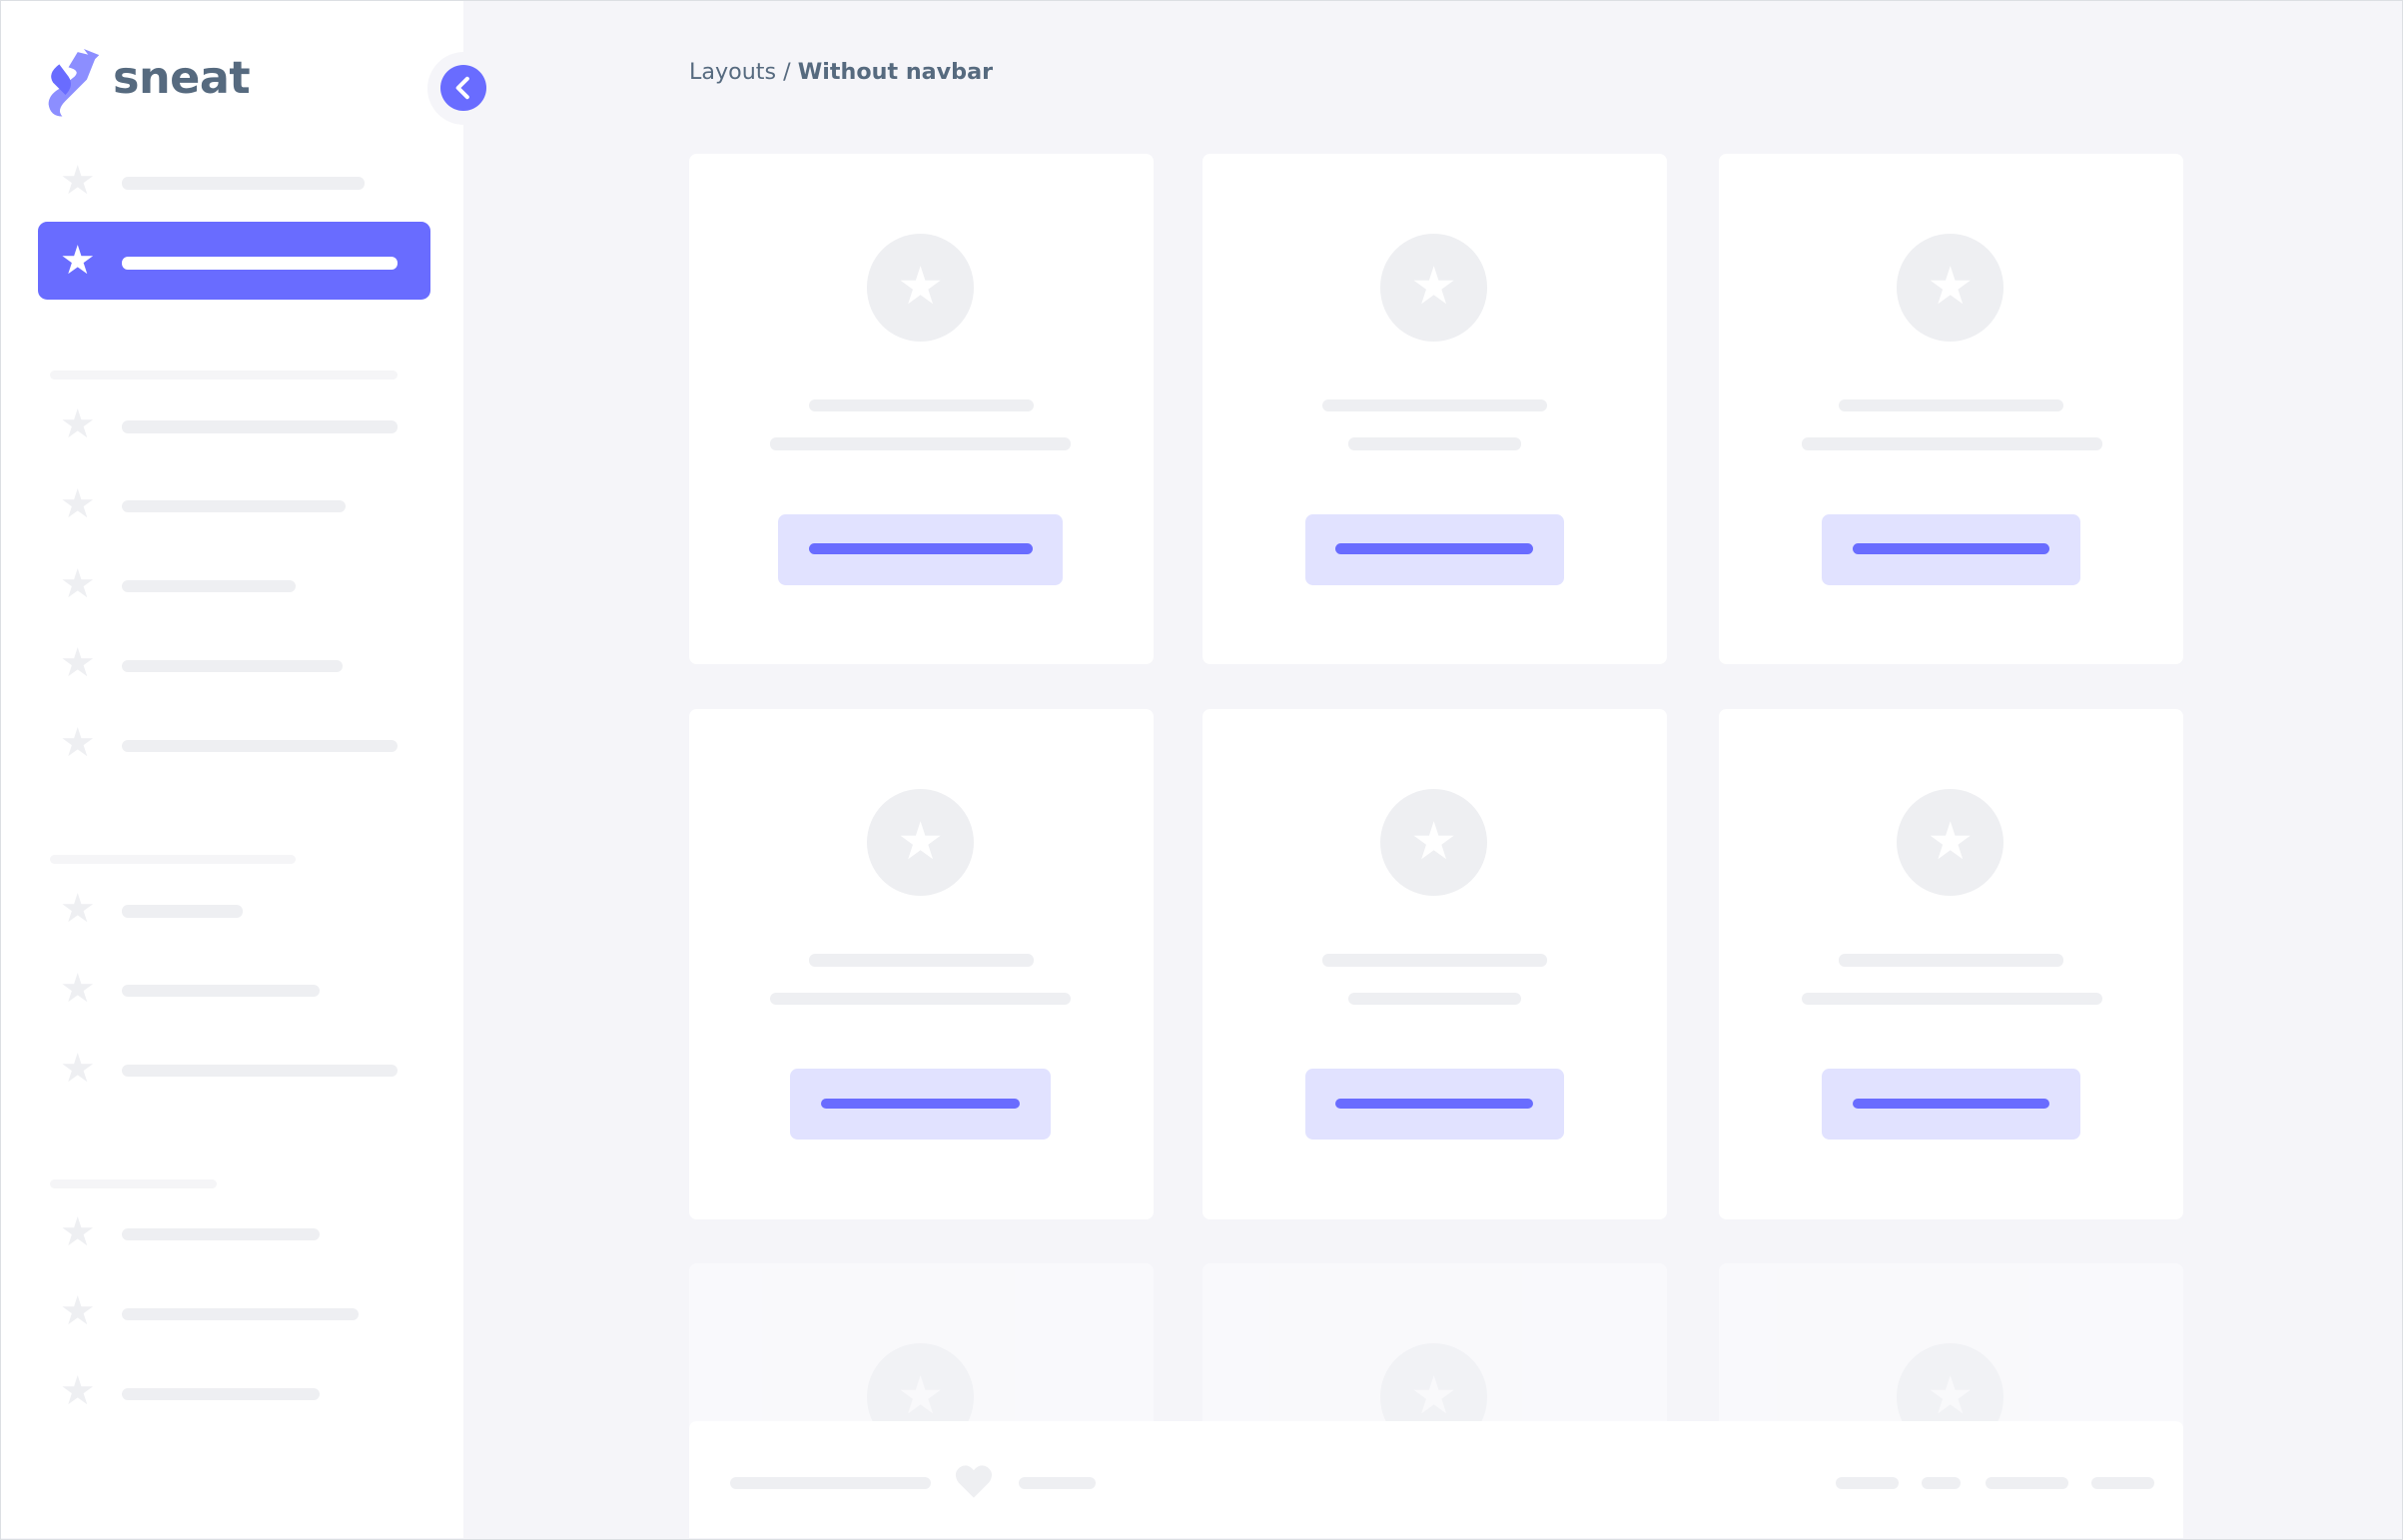  Describe the element at coordinates (732, 72) in the screenshot. I see `breadcrumb-parent: Layouts` at that location.